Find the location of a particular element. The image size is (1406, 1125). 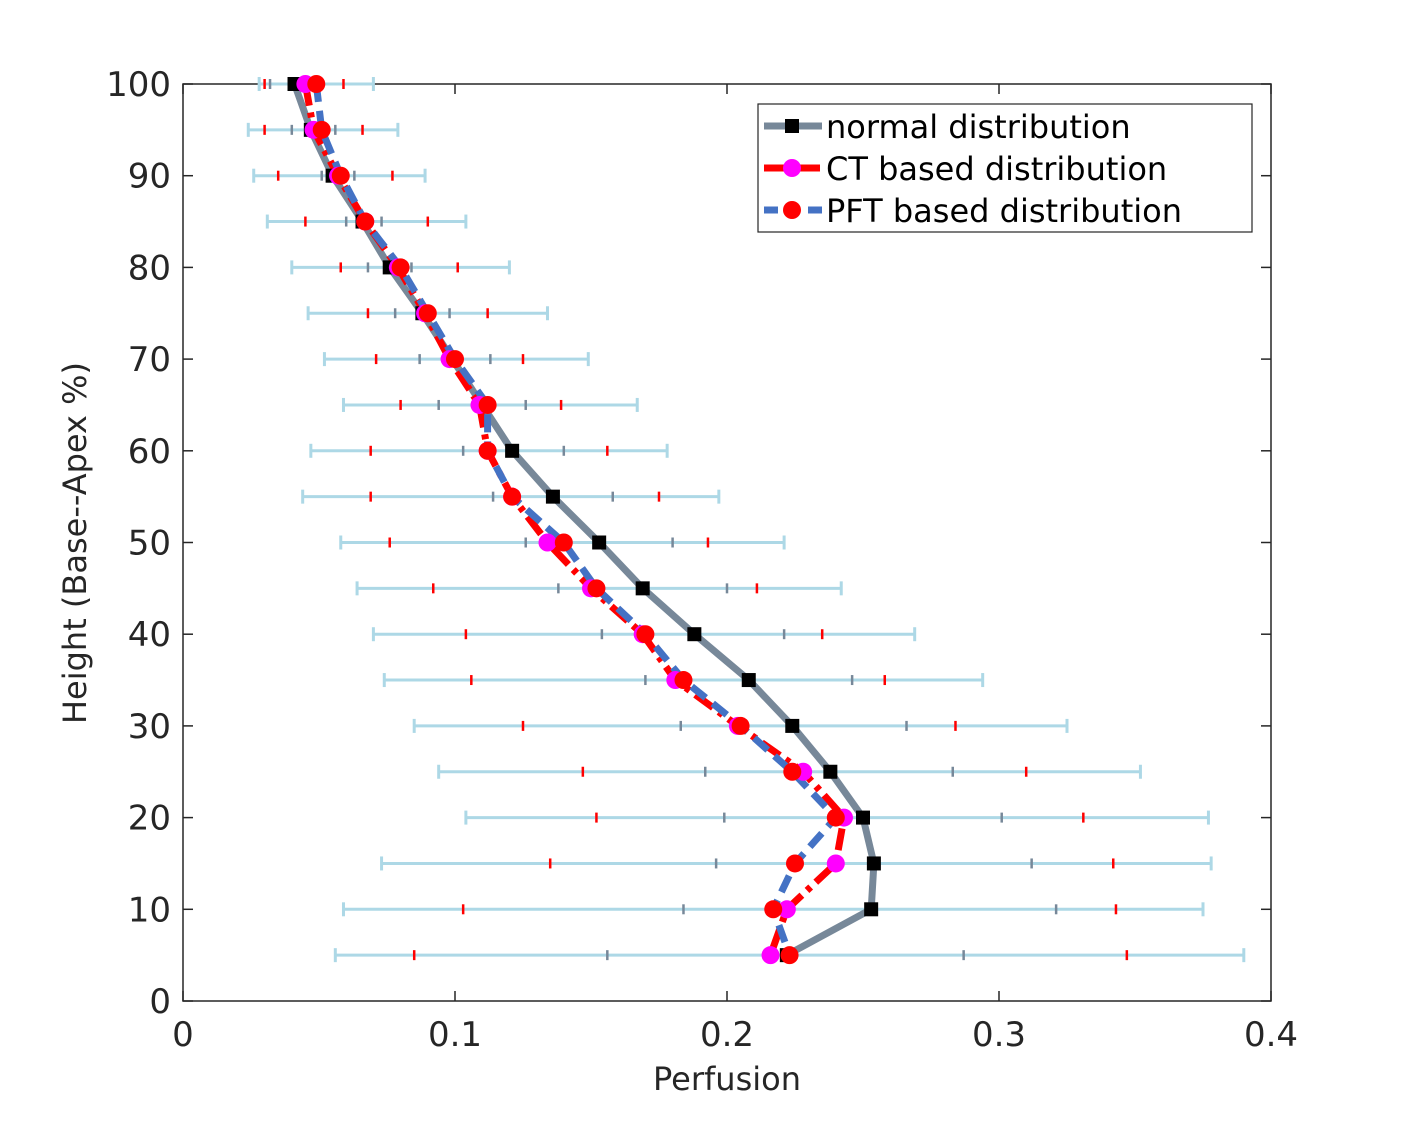

y-axis-label: Height (Base--Apex %) is located at coordinates (75, 543).